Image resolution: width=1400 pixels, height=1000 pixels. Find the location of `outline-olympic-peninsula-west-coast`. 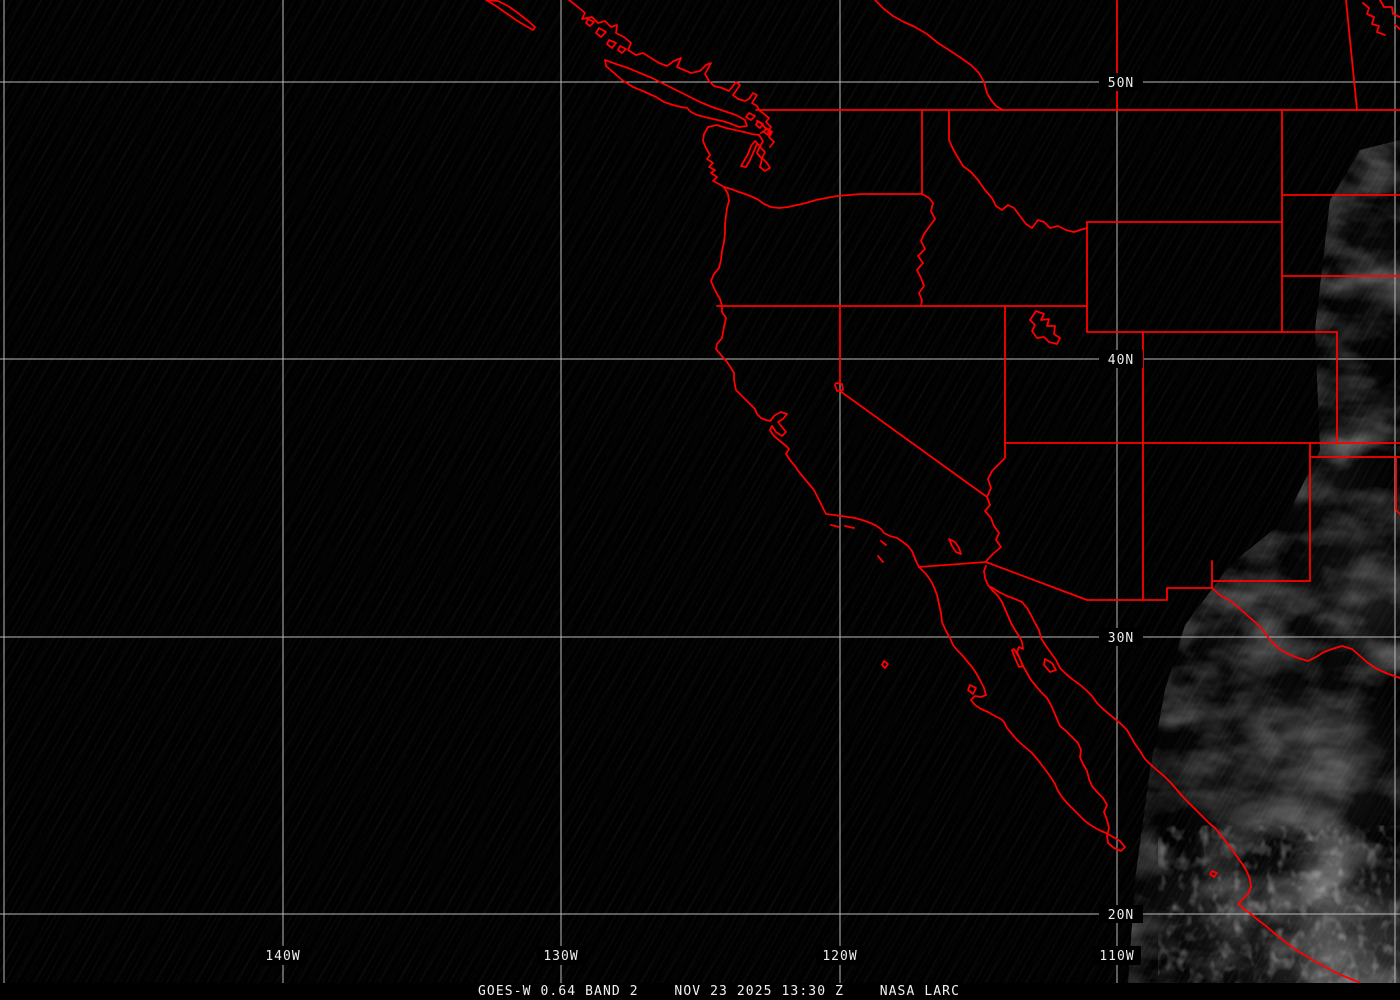

outline-olympic-peninsula-west-coast is located at coordinates (713, 157).